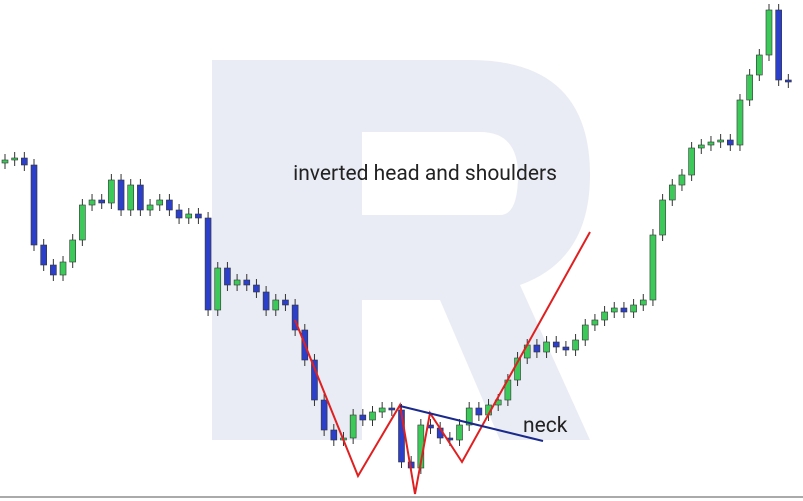 The width and height of the screenshot is (803, 501). I want to click on annotation: inverted head and shoulders, so click(425, 174).